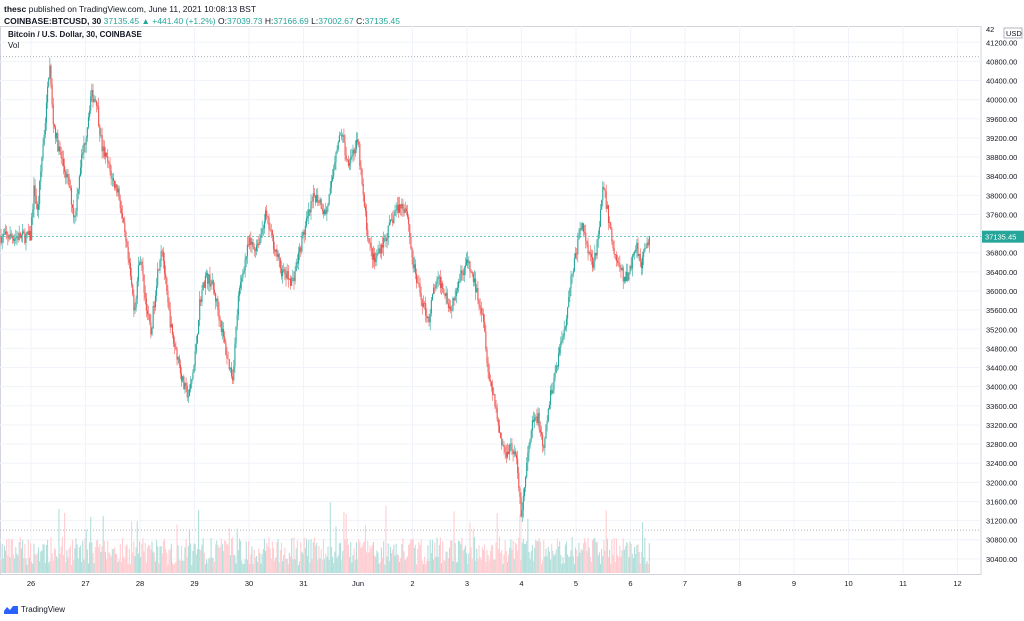 Image resolution: width=1024 pixels, height=621 pixels. I want to click on last-price: 37135.45, so click(121, 21).